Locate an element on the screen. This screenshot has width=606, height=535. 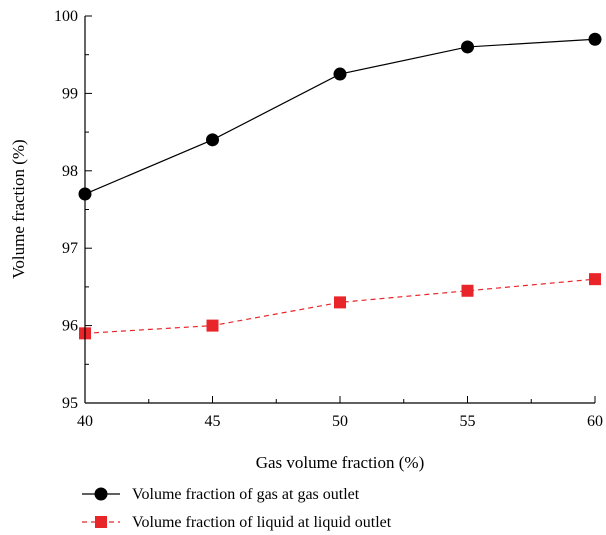
x-tick-label: 55 is located at coordinates (468, 421).